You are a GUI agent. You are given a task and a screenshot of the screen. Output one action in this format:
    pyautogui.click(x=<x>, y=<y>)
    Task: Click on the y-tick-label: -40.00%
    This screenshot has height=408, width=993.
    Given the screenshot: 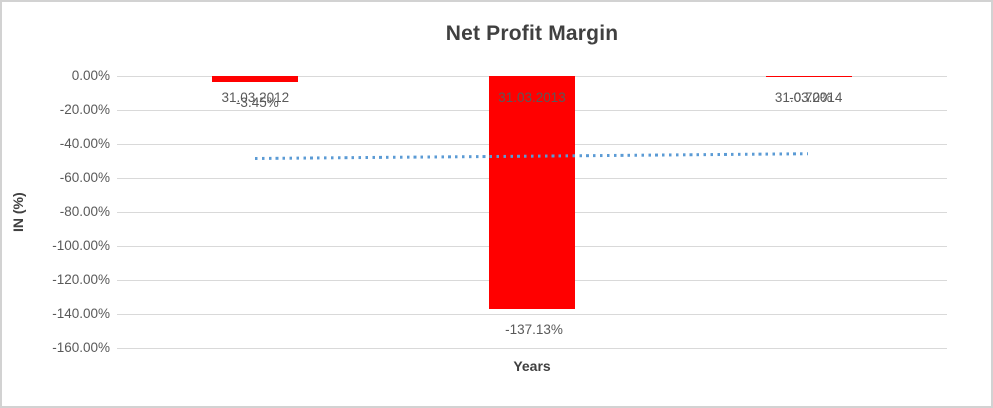 What is the action you would take?
    pyautogui.click(x=84, y=143)
    